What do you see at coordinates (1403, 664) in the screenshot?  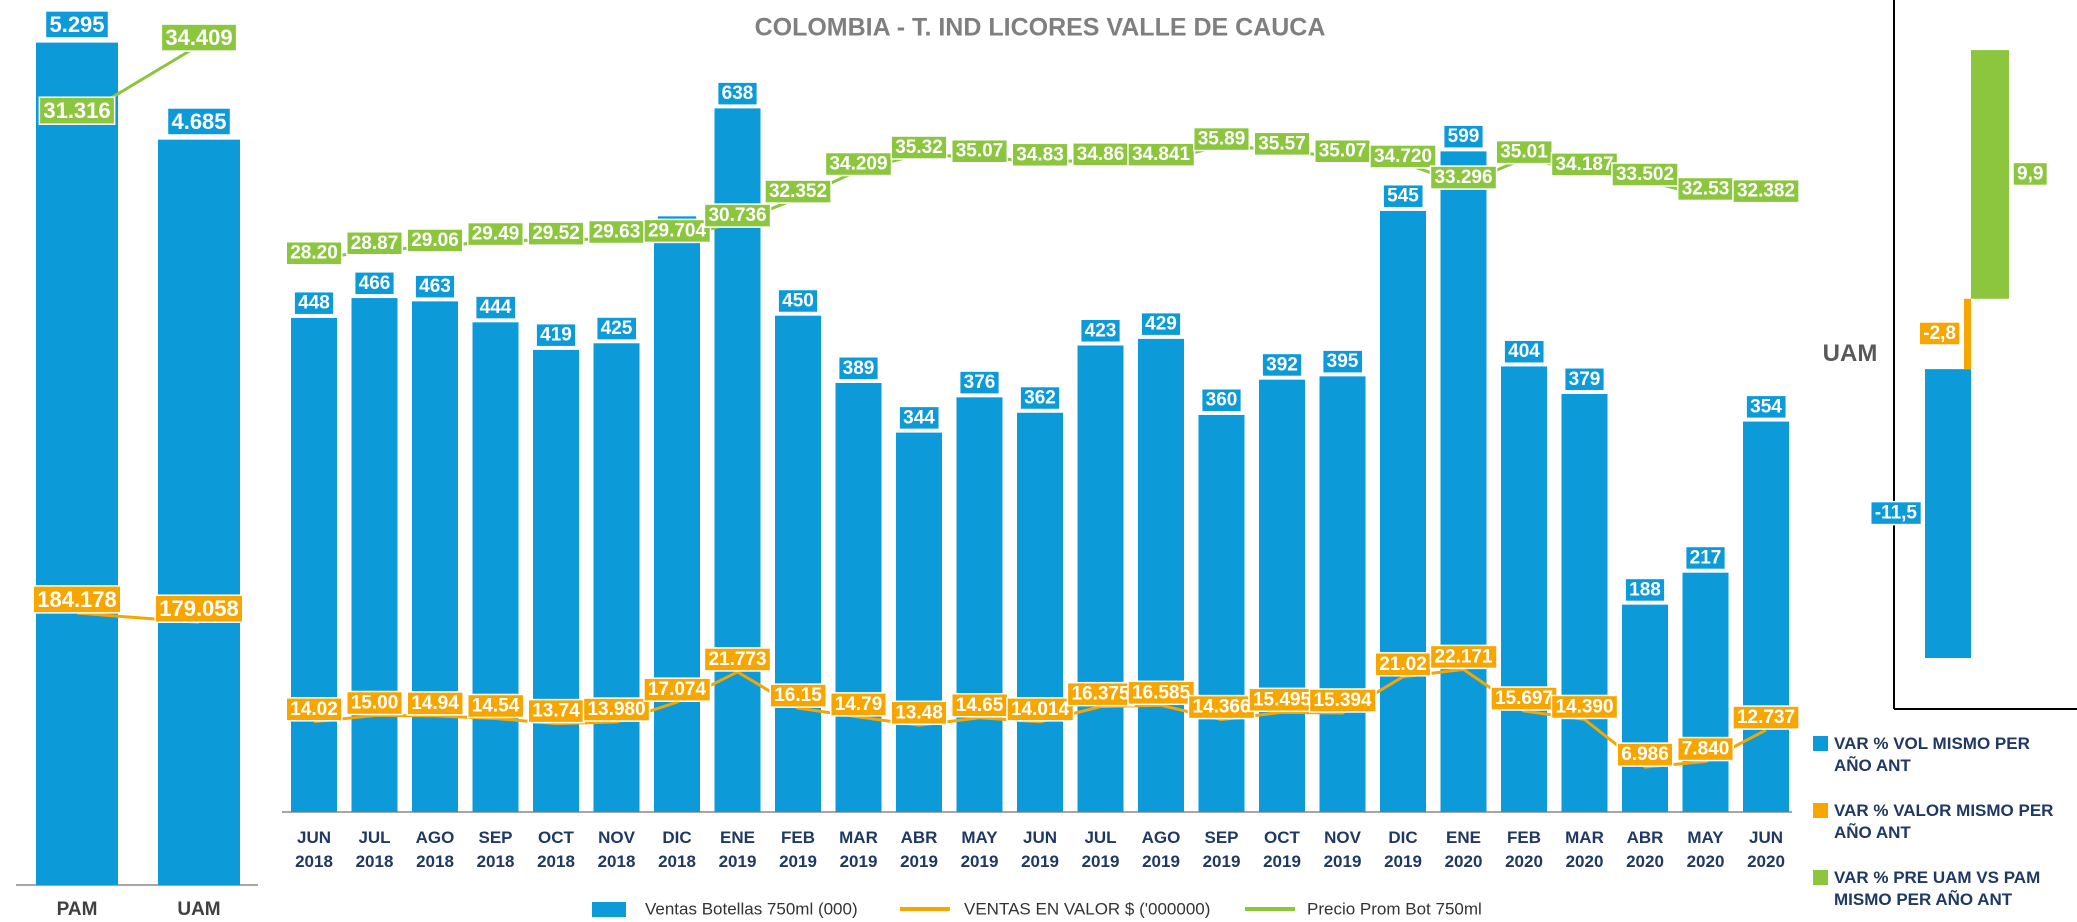 I see `data-label: 21.02` at bounding box center [1403, 664].